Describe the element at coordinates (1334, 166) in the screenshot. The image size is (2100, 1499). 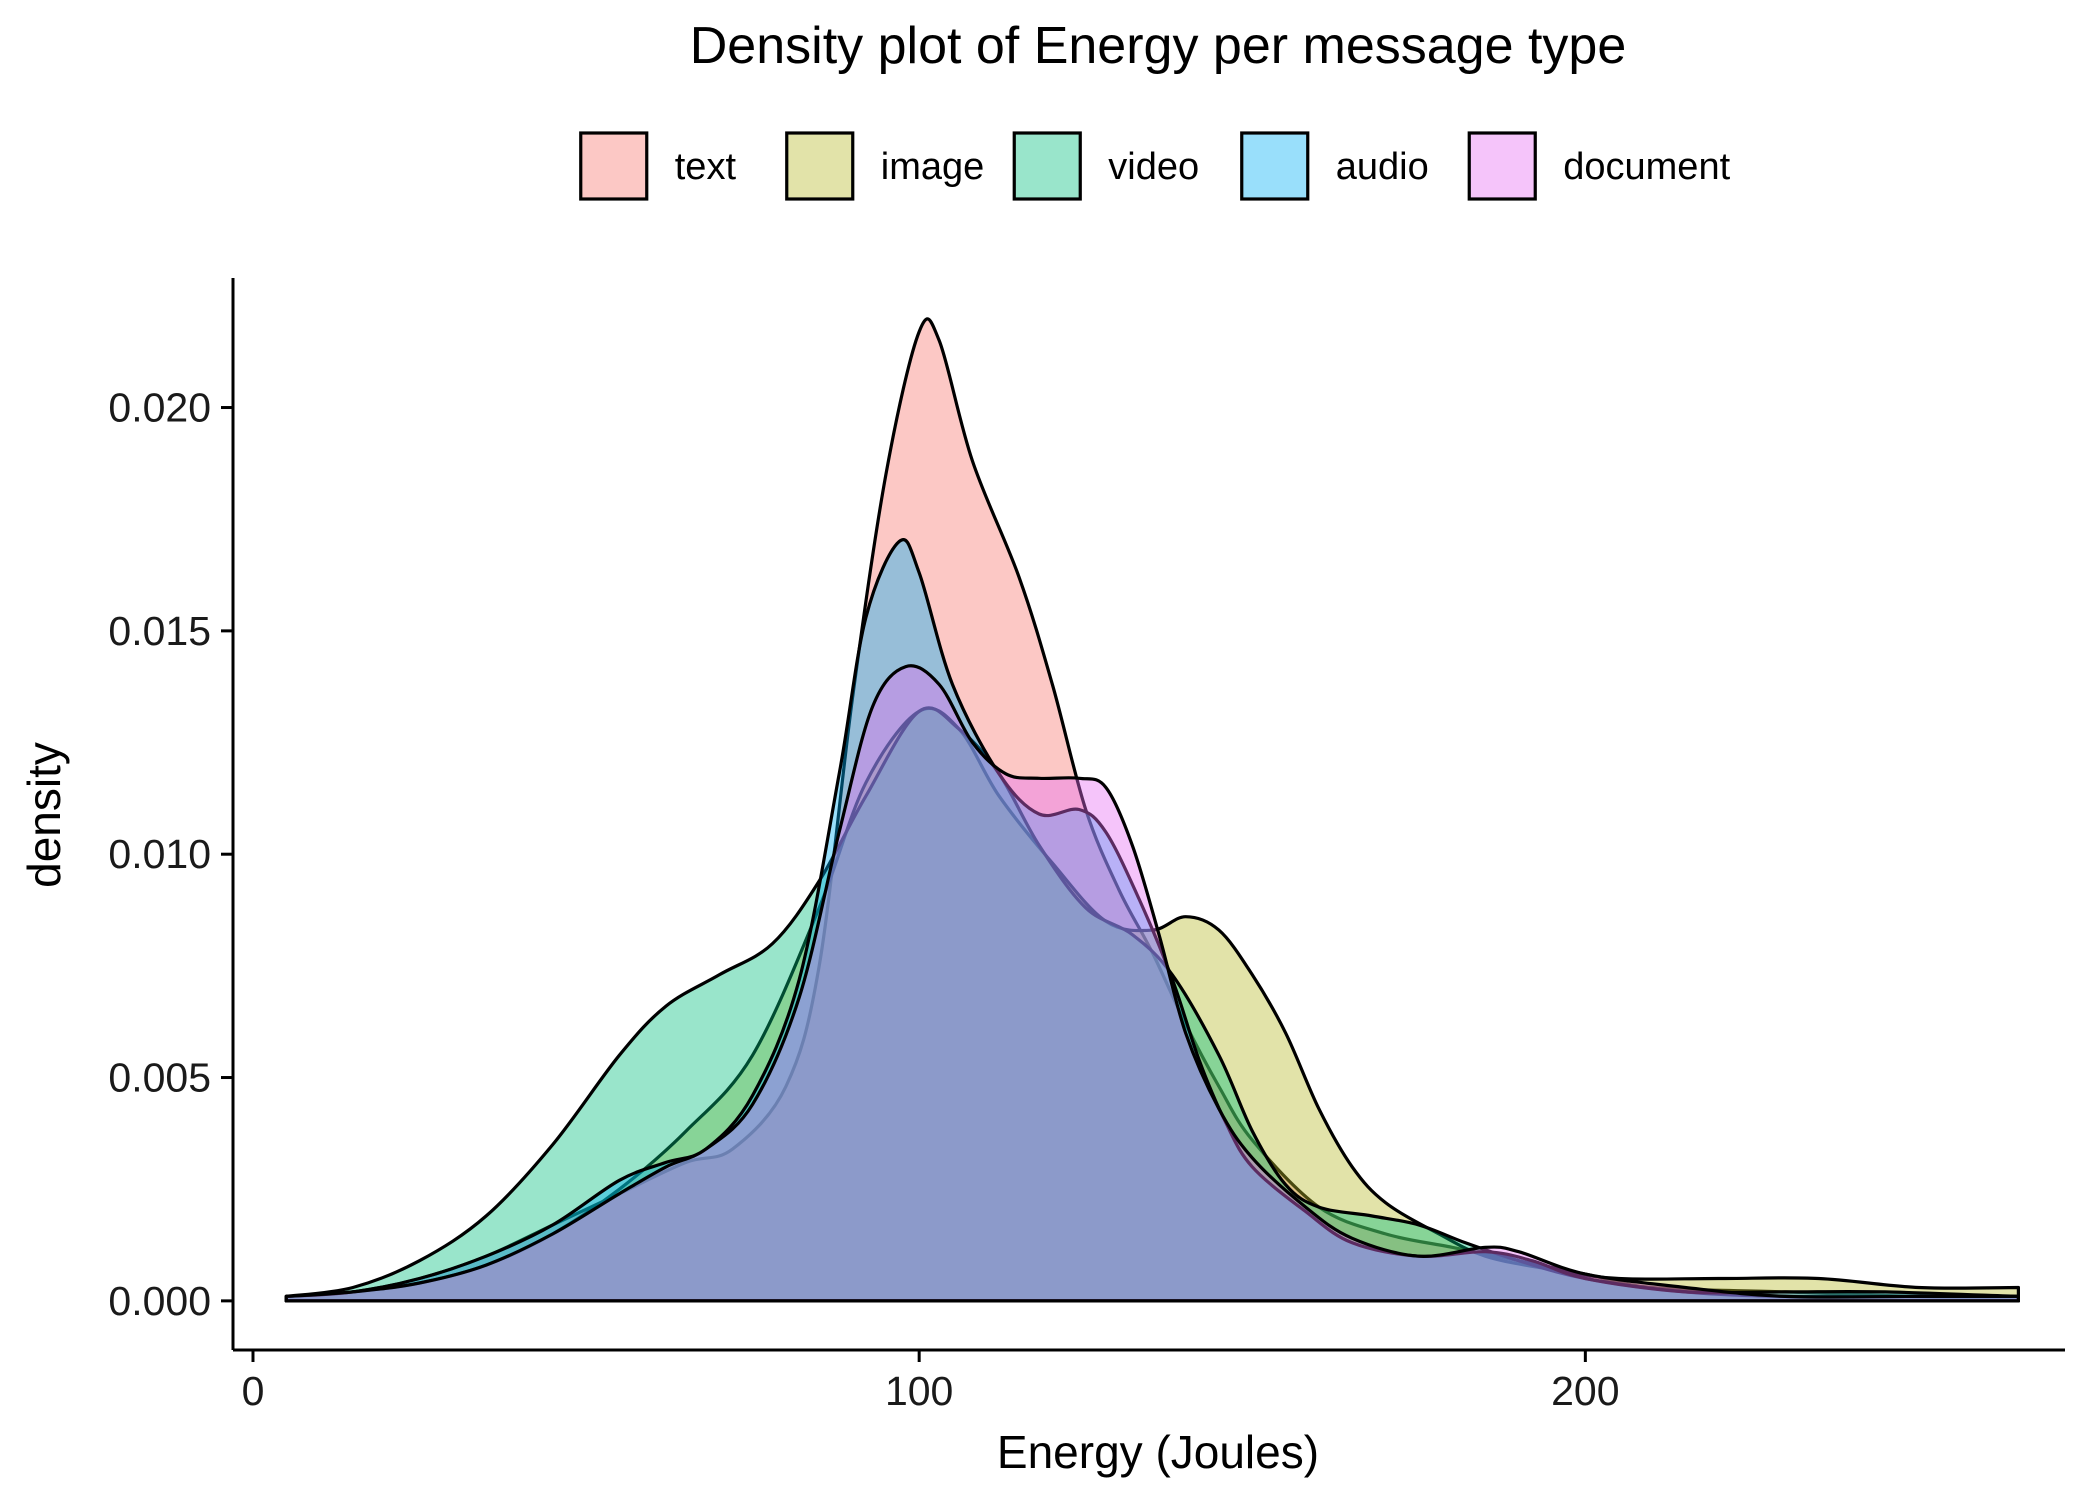
I see `legend-item-audio: audio` at that location.